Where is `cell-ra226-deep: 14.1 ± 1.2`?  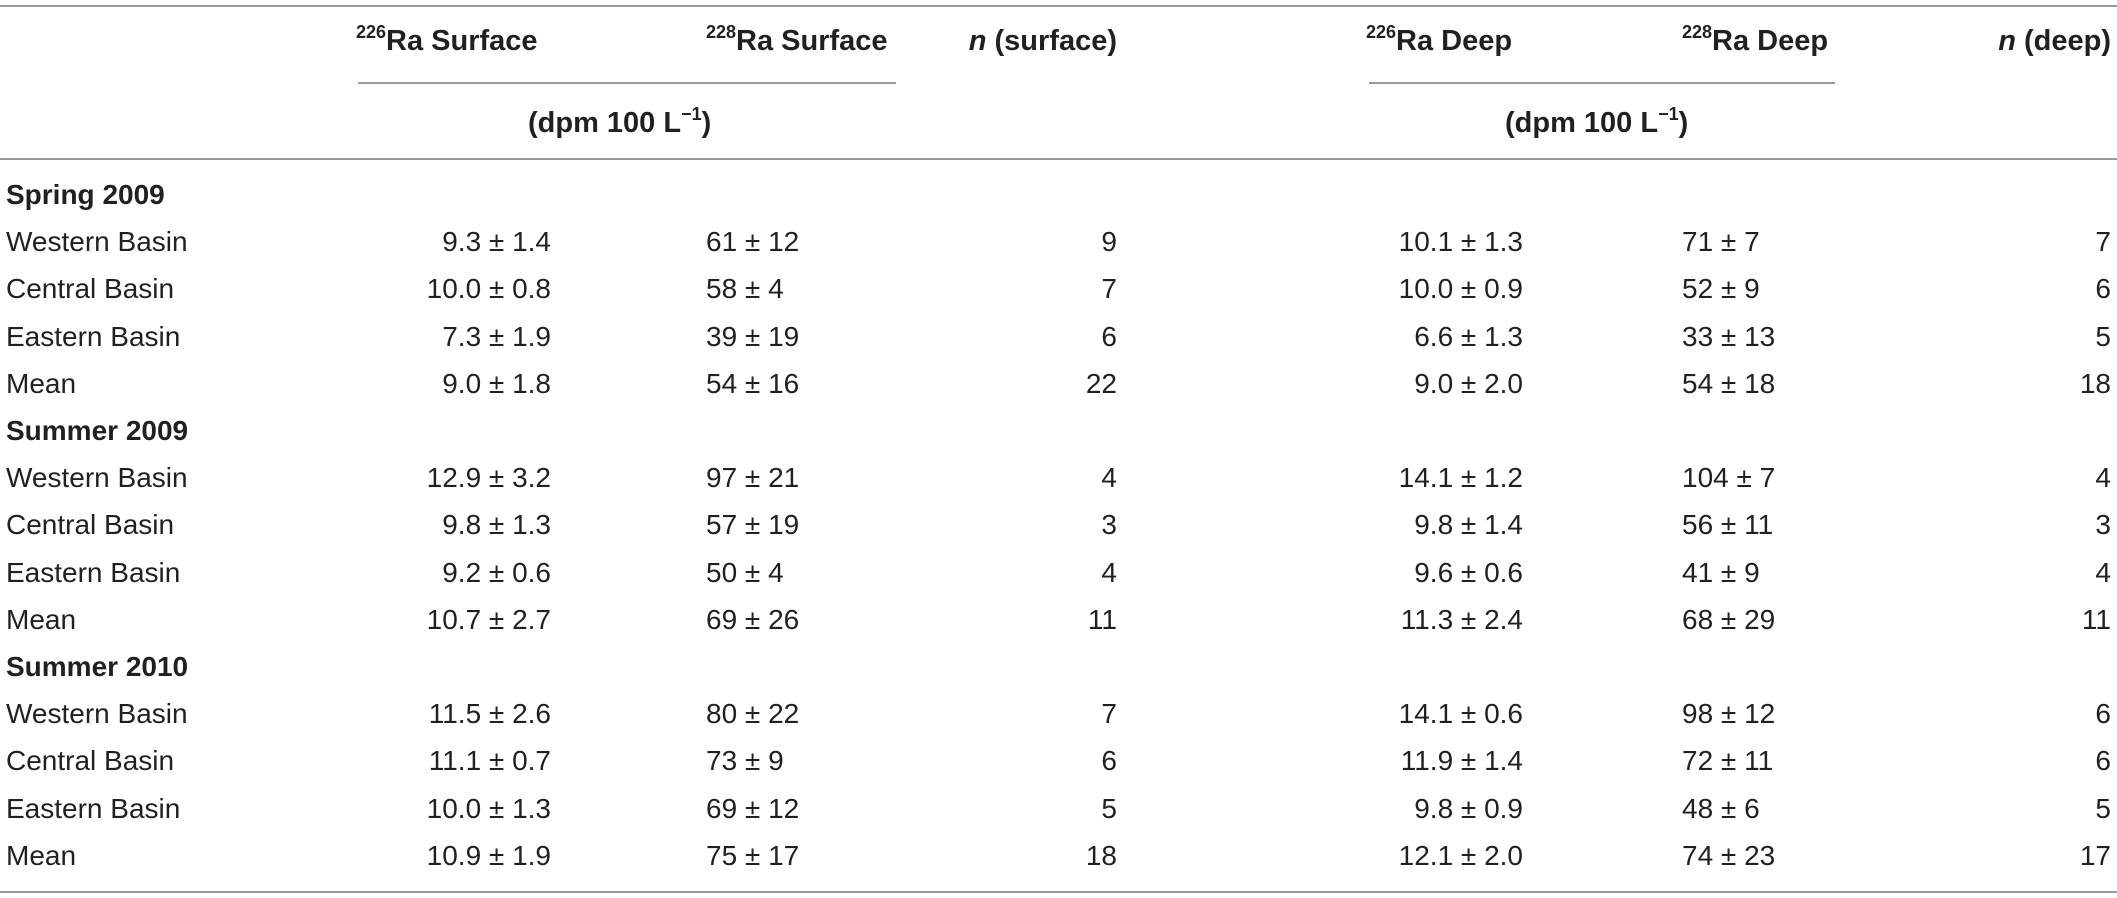
cell-ra226-deep: 14.1 ± 1.2 is located at coordinates (1460, 478).